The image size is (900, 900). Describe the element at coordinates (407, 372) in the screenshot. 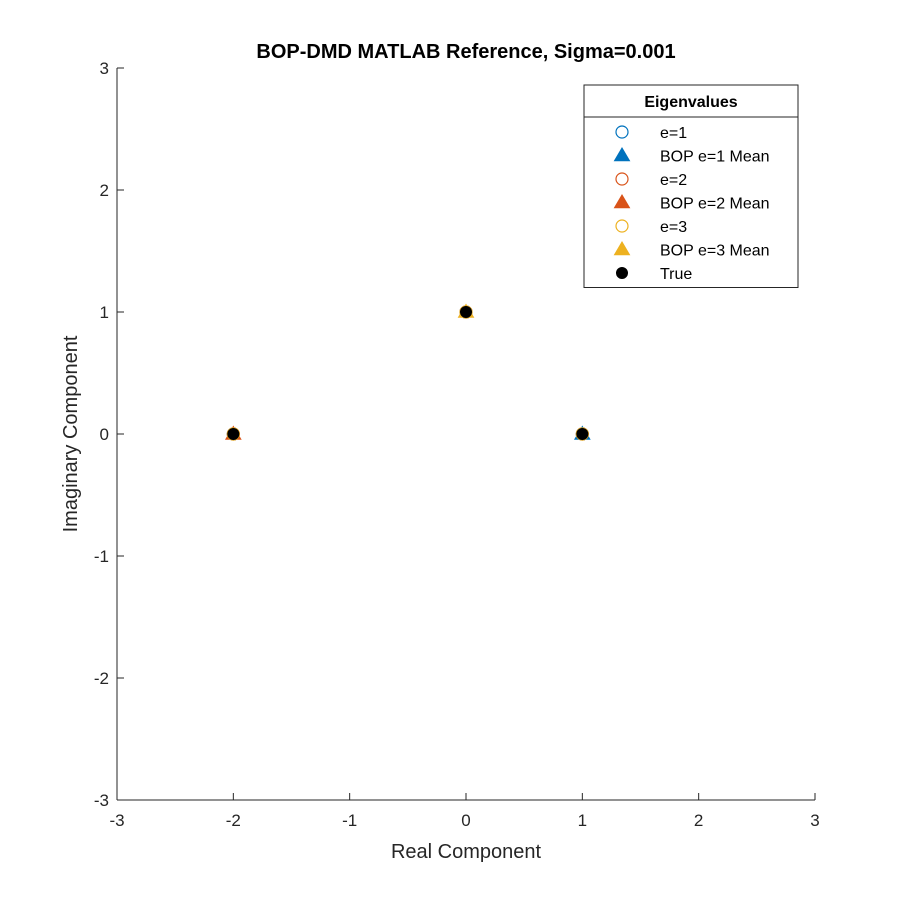

I see `data-points` at that location.